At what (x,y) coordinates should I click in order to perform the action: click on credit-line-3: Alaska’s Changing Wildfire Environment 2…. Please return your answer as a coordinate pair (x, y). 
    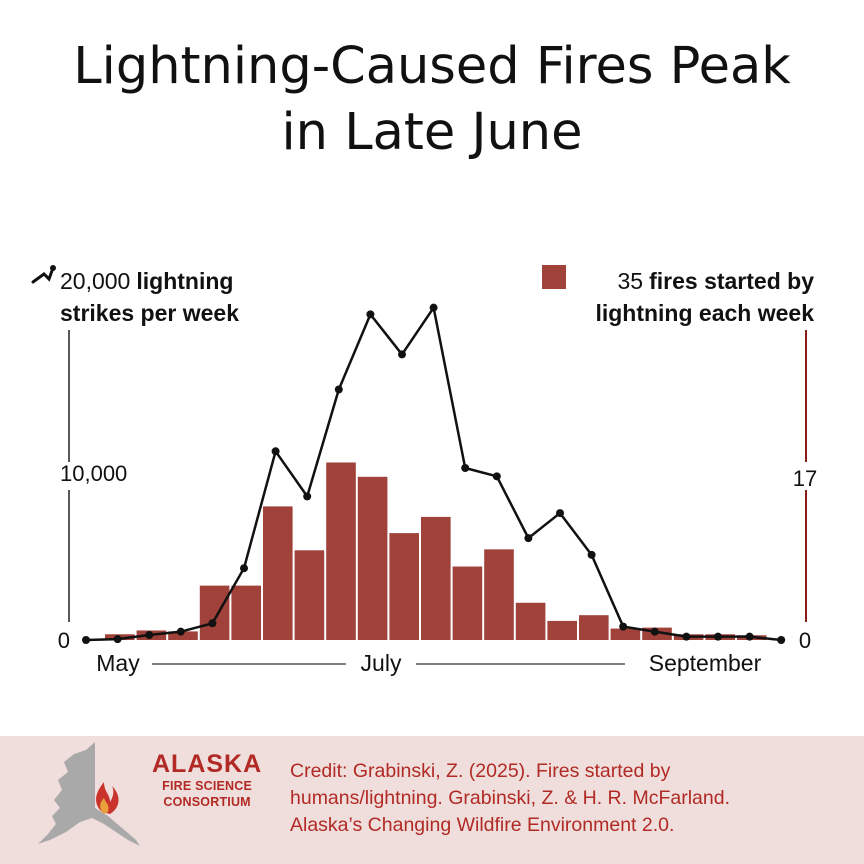
    Looking at the image, I should click on (482, 825).